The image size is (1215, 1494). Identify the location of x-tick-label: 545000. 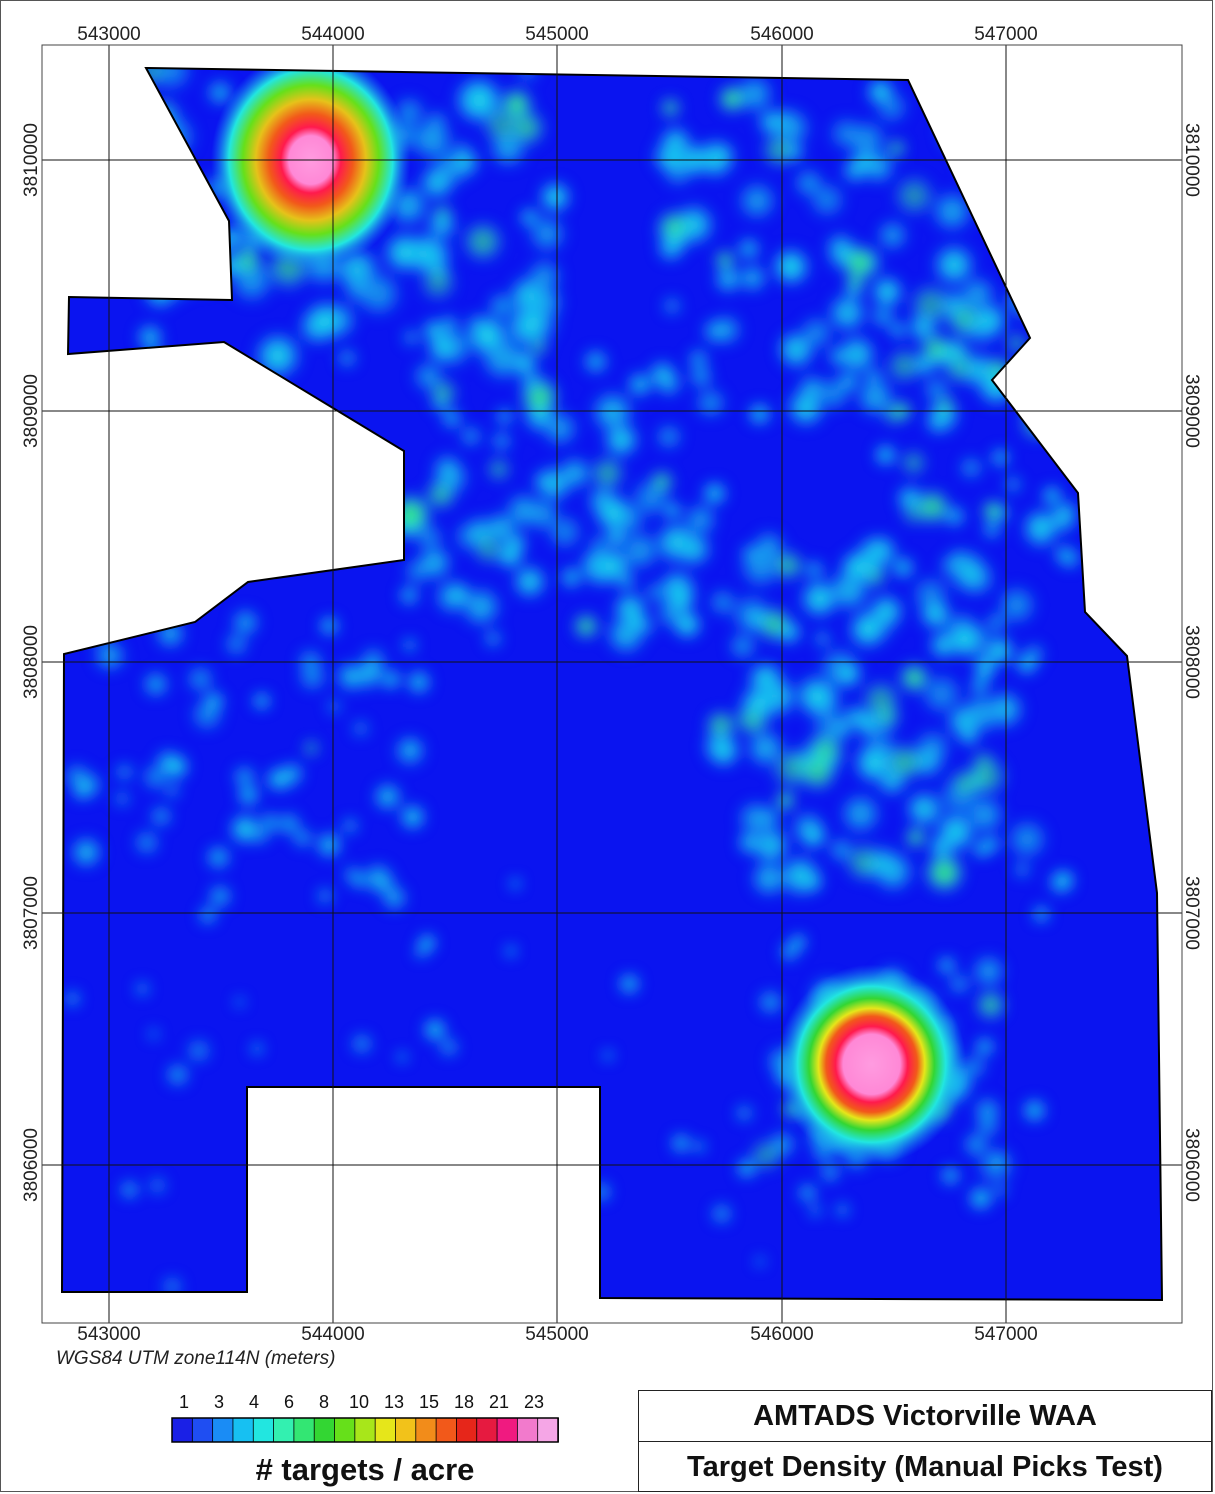
(556, 34).